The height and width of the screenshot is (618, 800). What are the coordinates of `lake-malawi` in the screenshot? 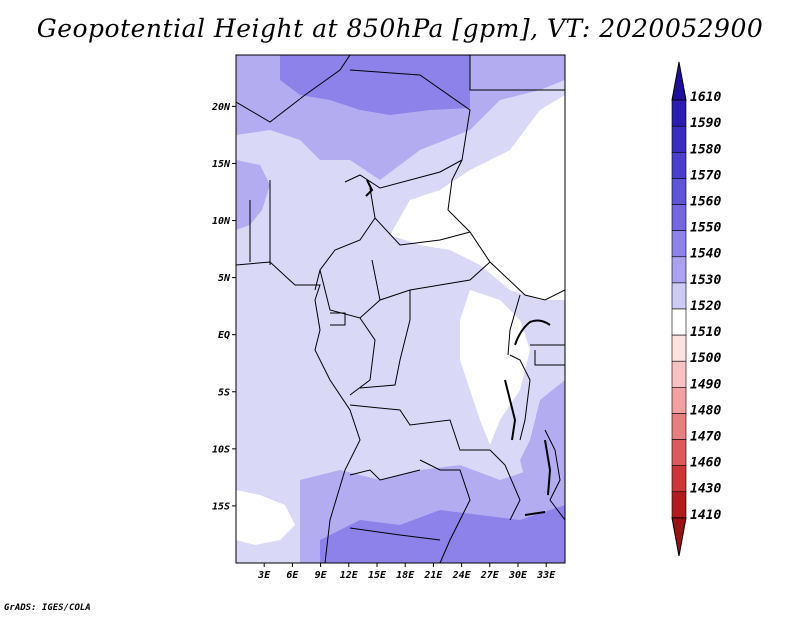 It's located at (548, 467).